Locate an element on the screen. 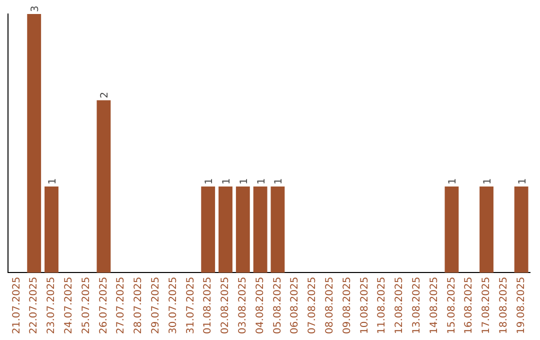 The width and height of the screenshot is (540, 340). x-tick-label: 02.08.2025 is located at coordinates (226, 305).